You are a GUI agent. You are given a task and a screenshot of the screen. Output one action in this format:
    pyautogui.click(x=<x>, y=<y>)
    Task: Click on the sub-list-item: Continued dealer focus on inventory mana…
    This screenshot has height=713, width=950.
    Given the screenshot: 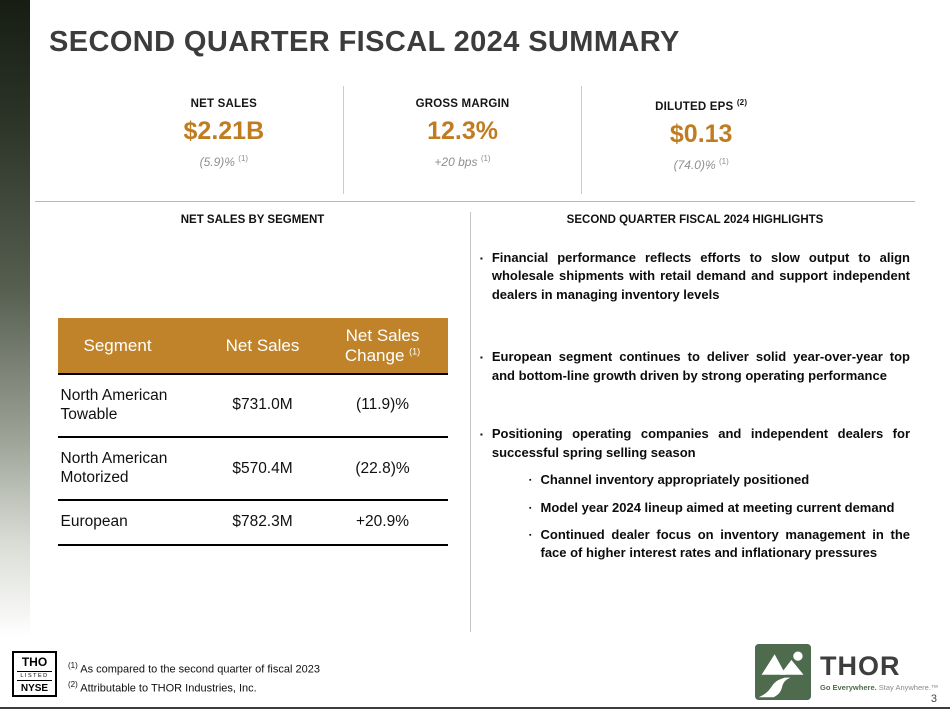 What is the action you would take?
    pyautogui.click(x=719, y=543)
    